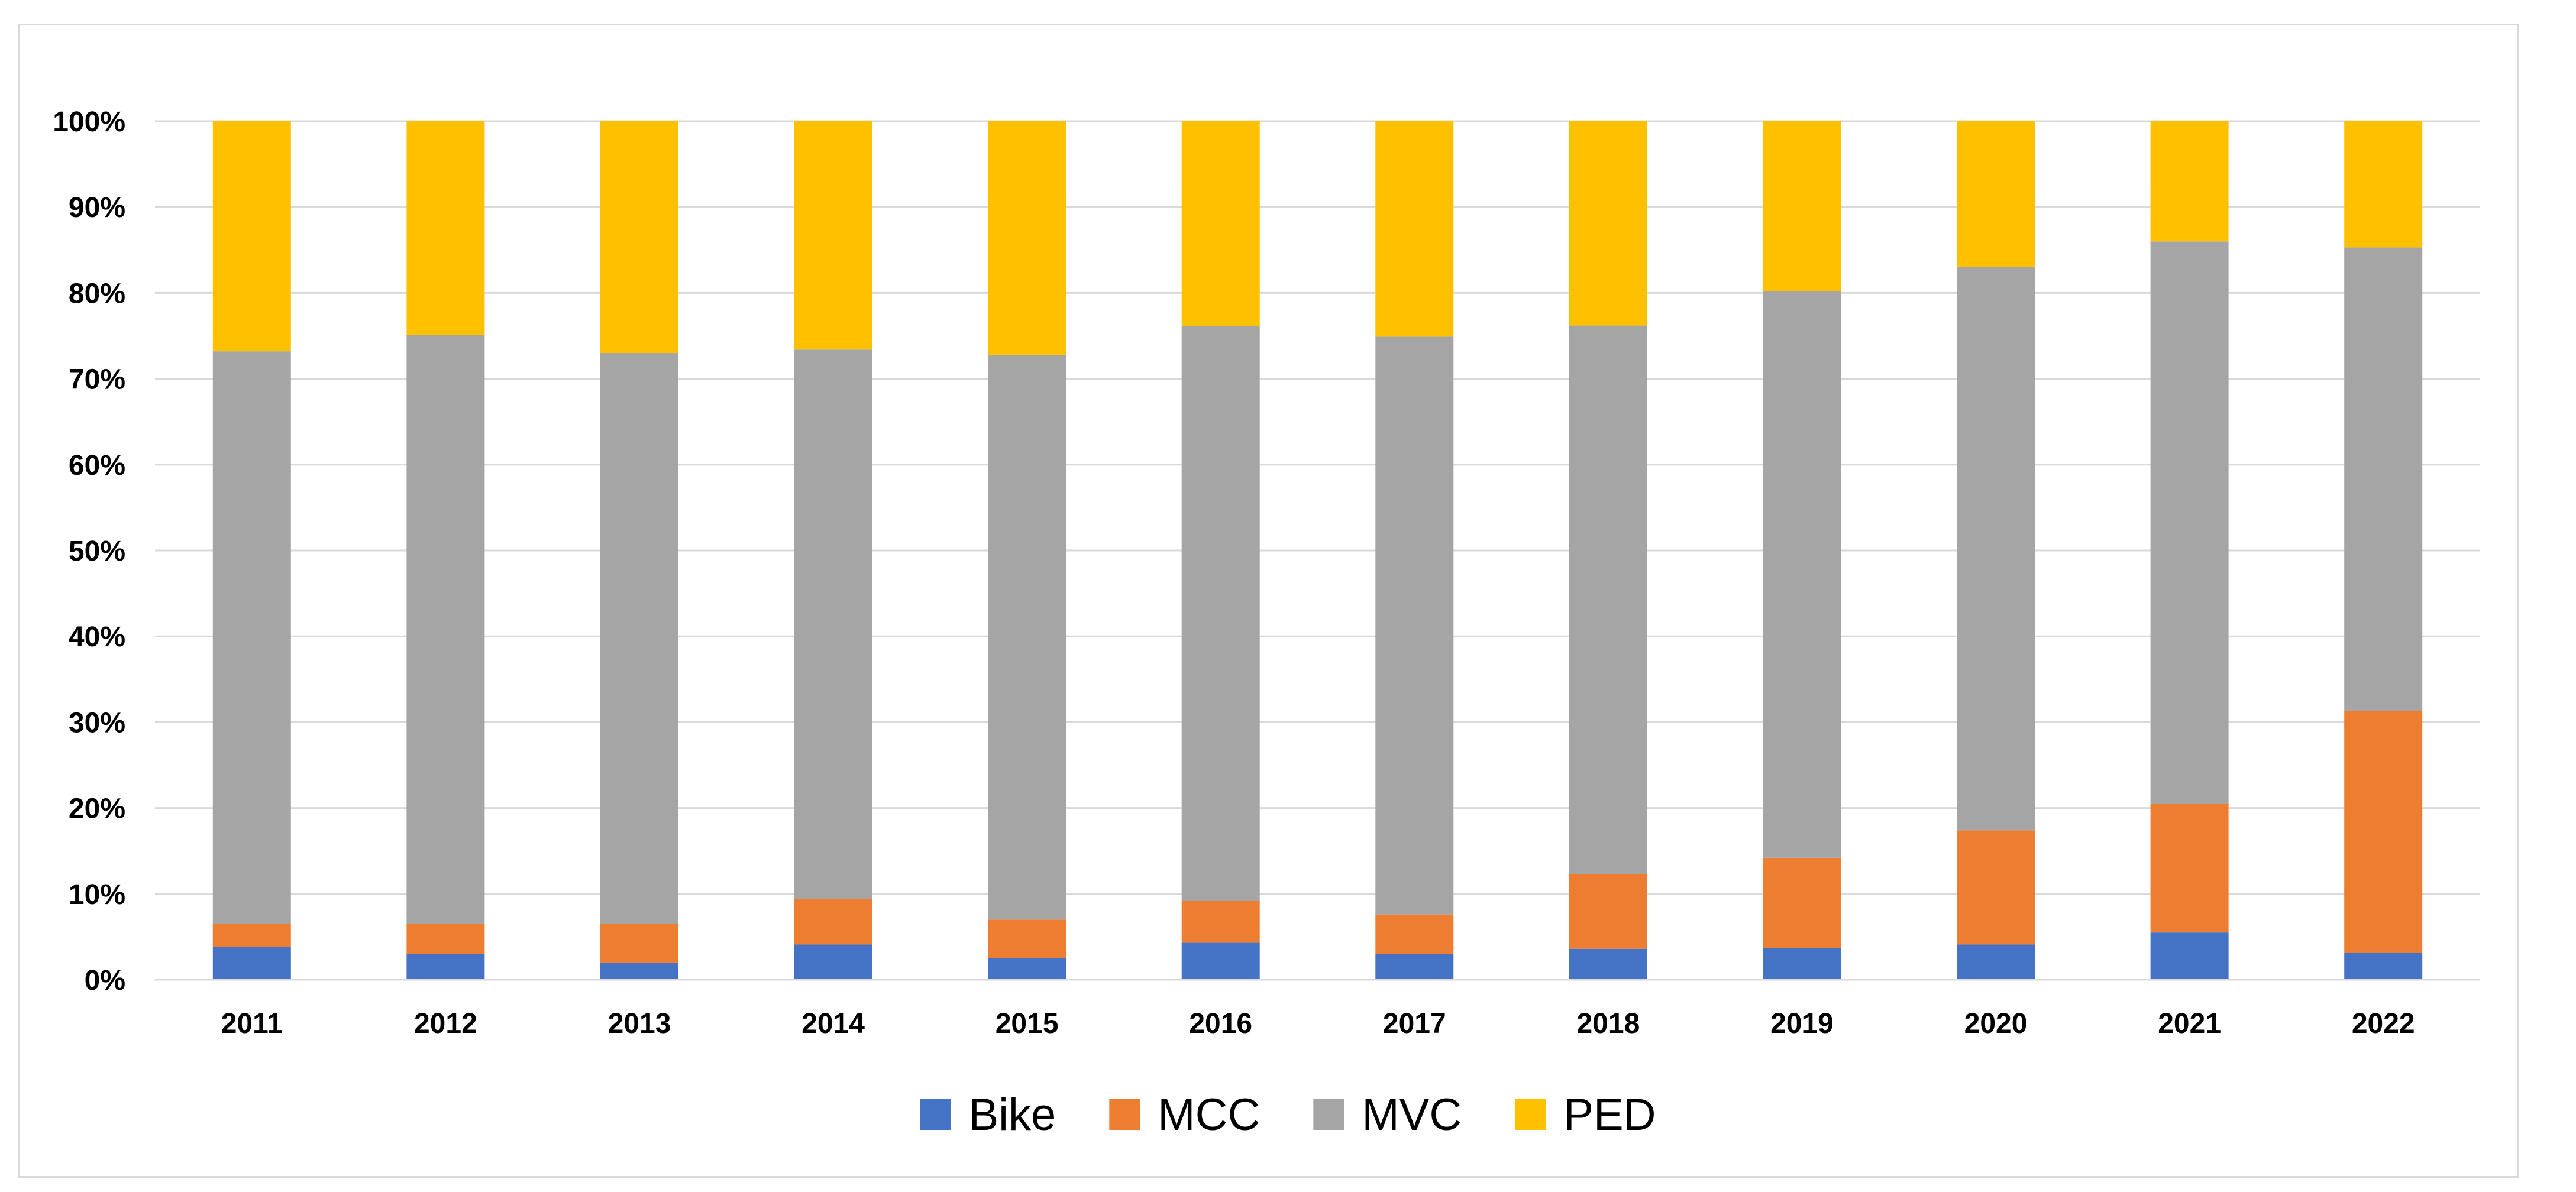 The height and width of the screenshot is (1192, 2576). I want to click on bar-bike-2016, so click(1220, 961).